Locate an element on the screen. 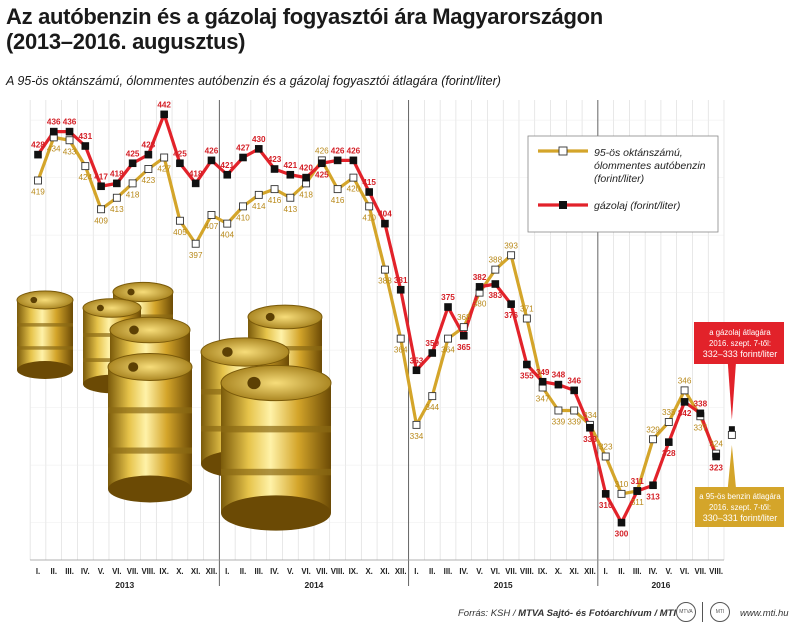 The height and width of the screenshot is (631, 792). diesel-value-label: 421 is located at coordinates (290, 165).